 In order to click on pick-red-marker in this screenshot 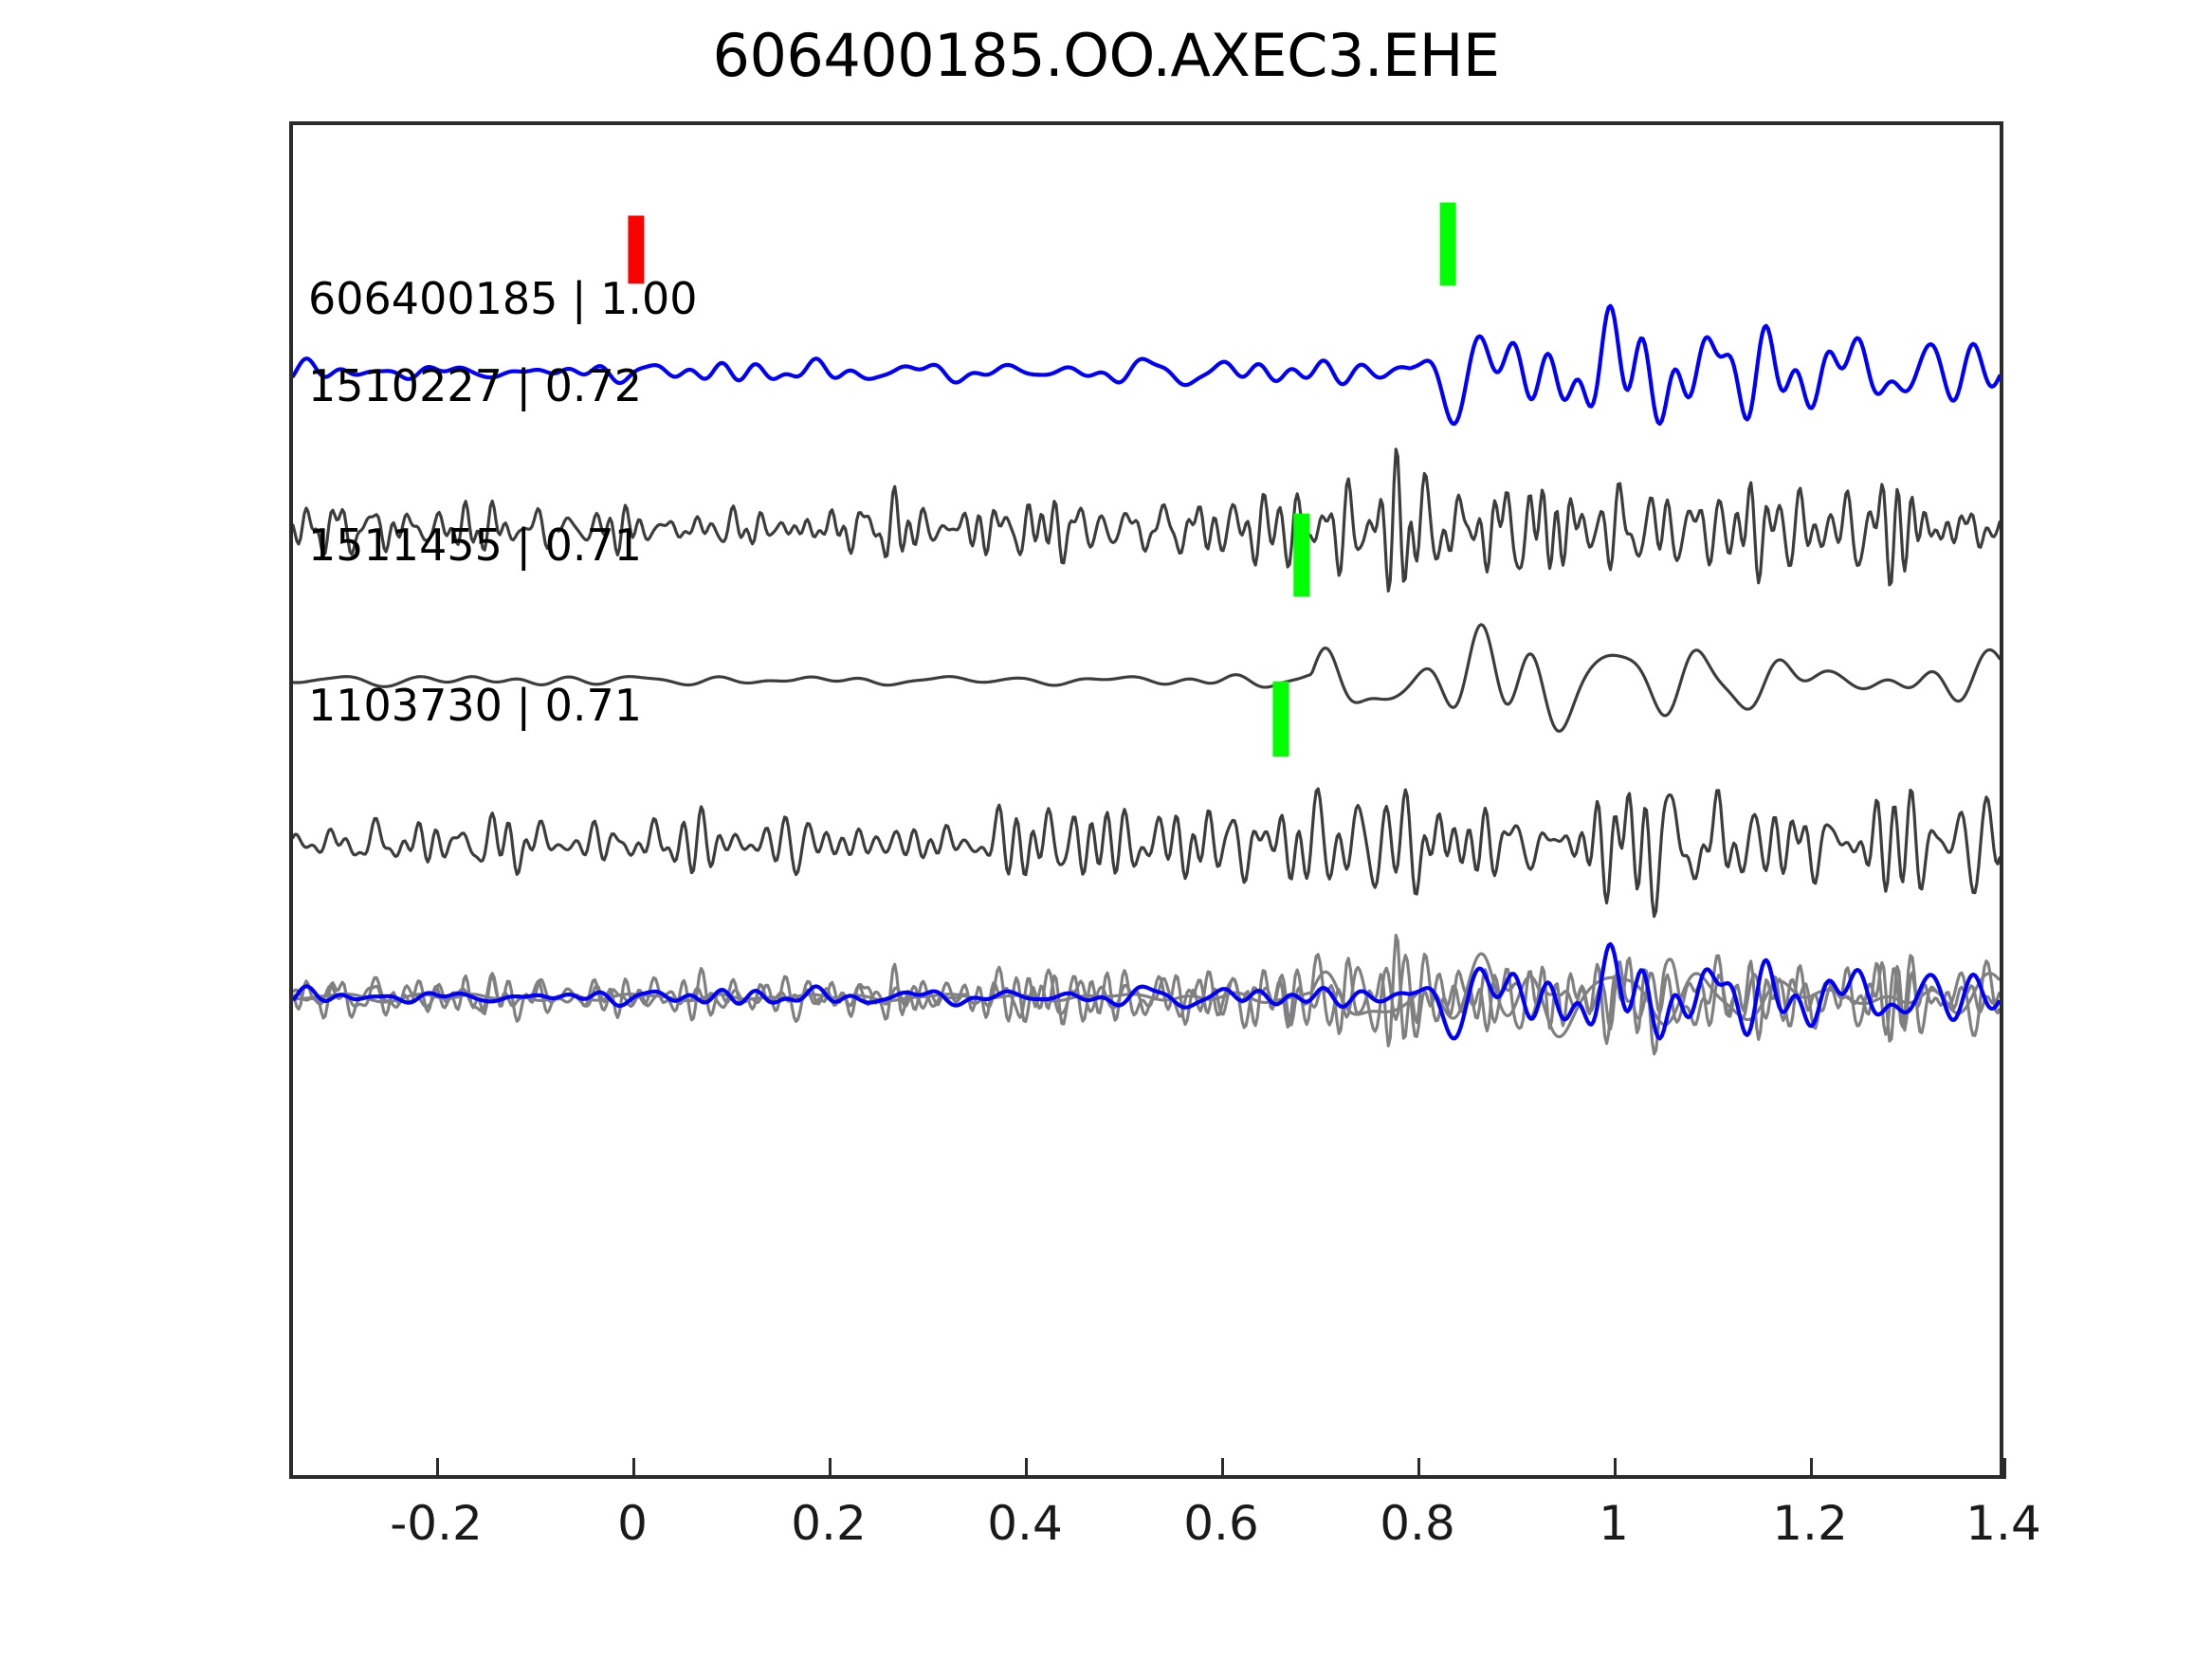, I will do `click(636, 249)`.